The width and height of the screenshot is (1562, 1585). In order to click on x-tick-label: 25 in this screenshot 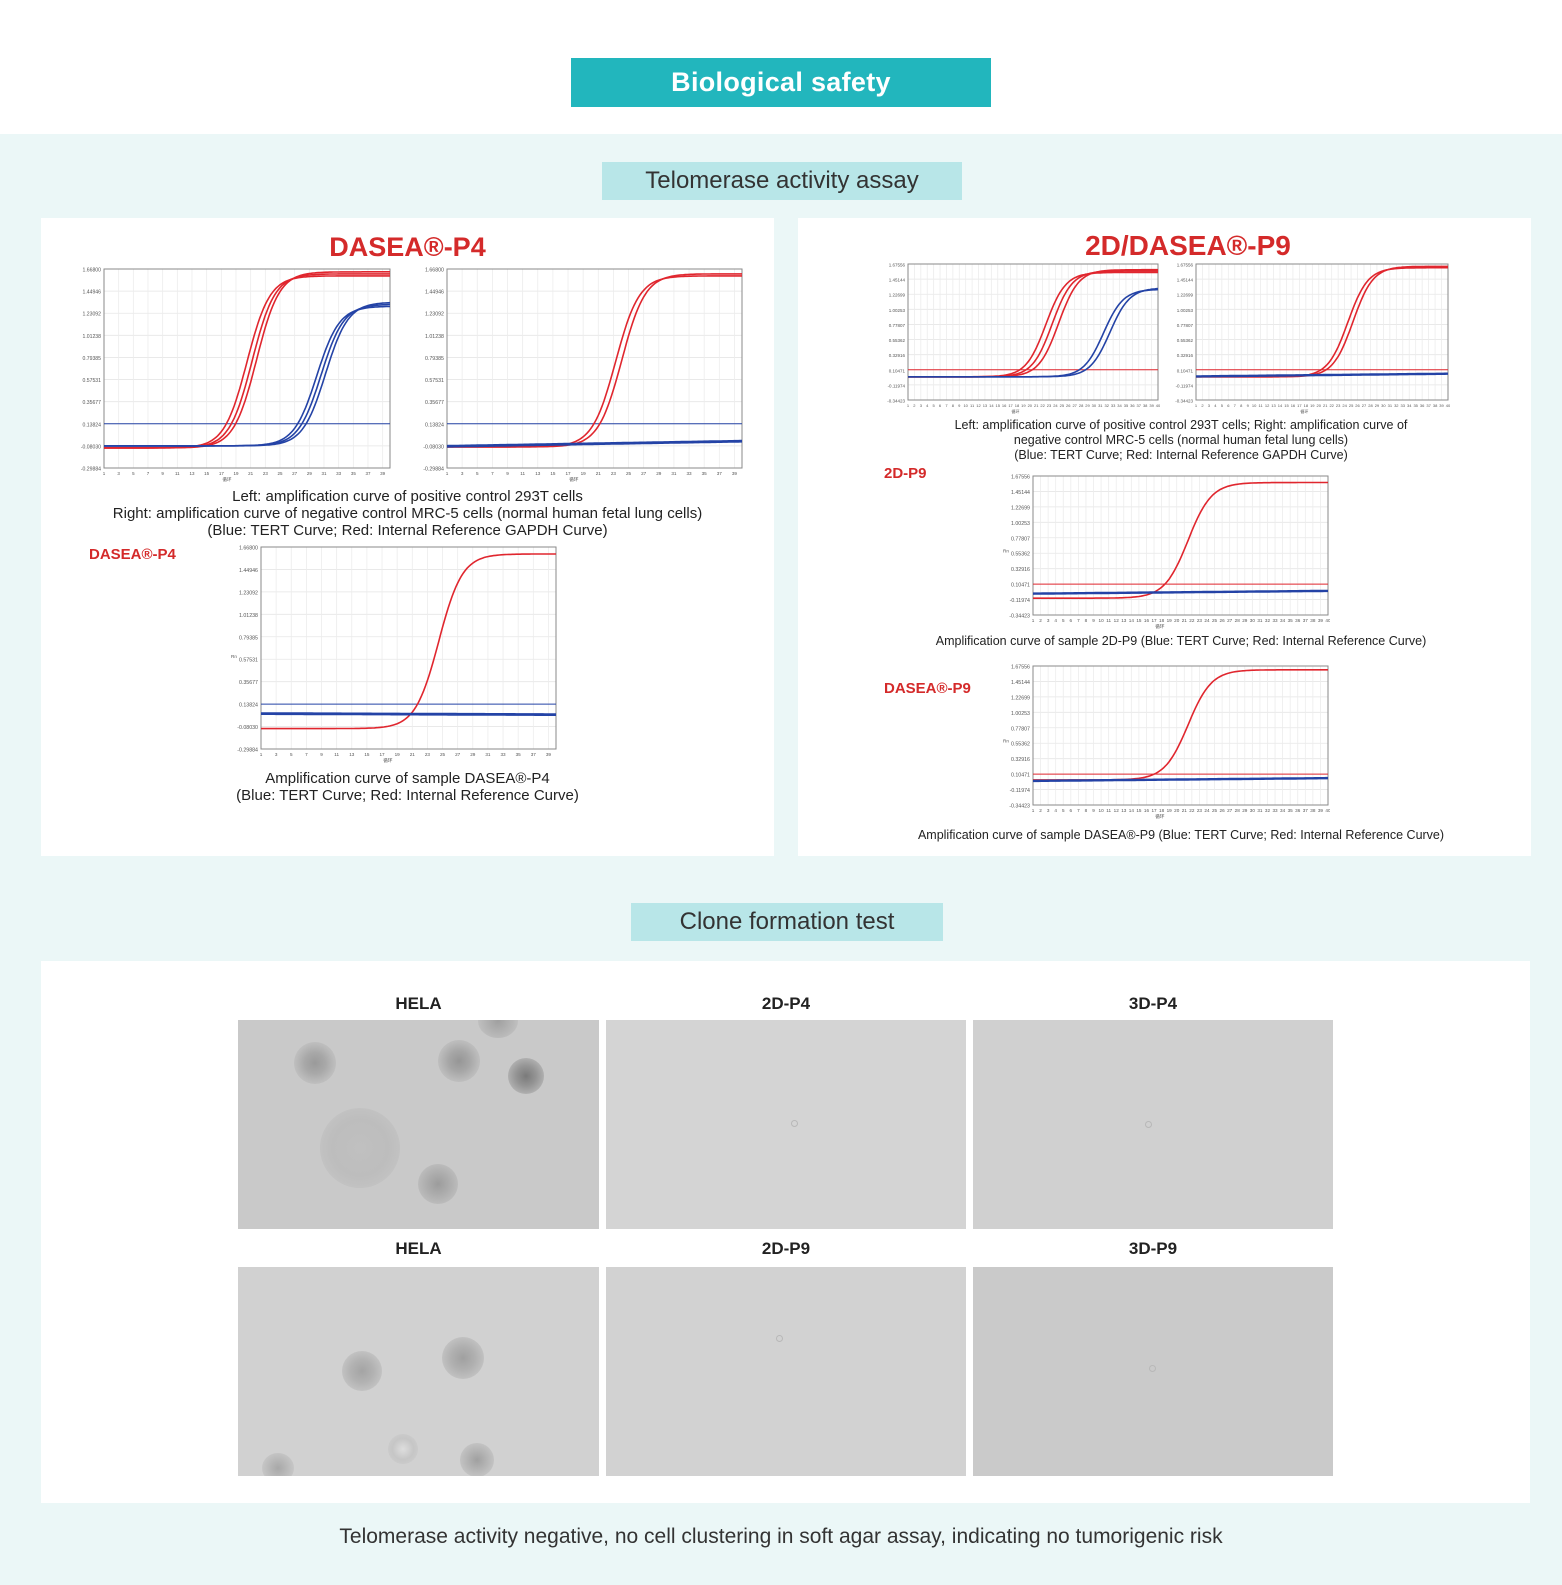, I will do `click(629, 473)`.